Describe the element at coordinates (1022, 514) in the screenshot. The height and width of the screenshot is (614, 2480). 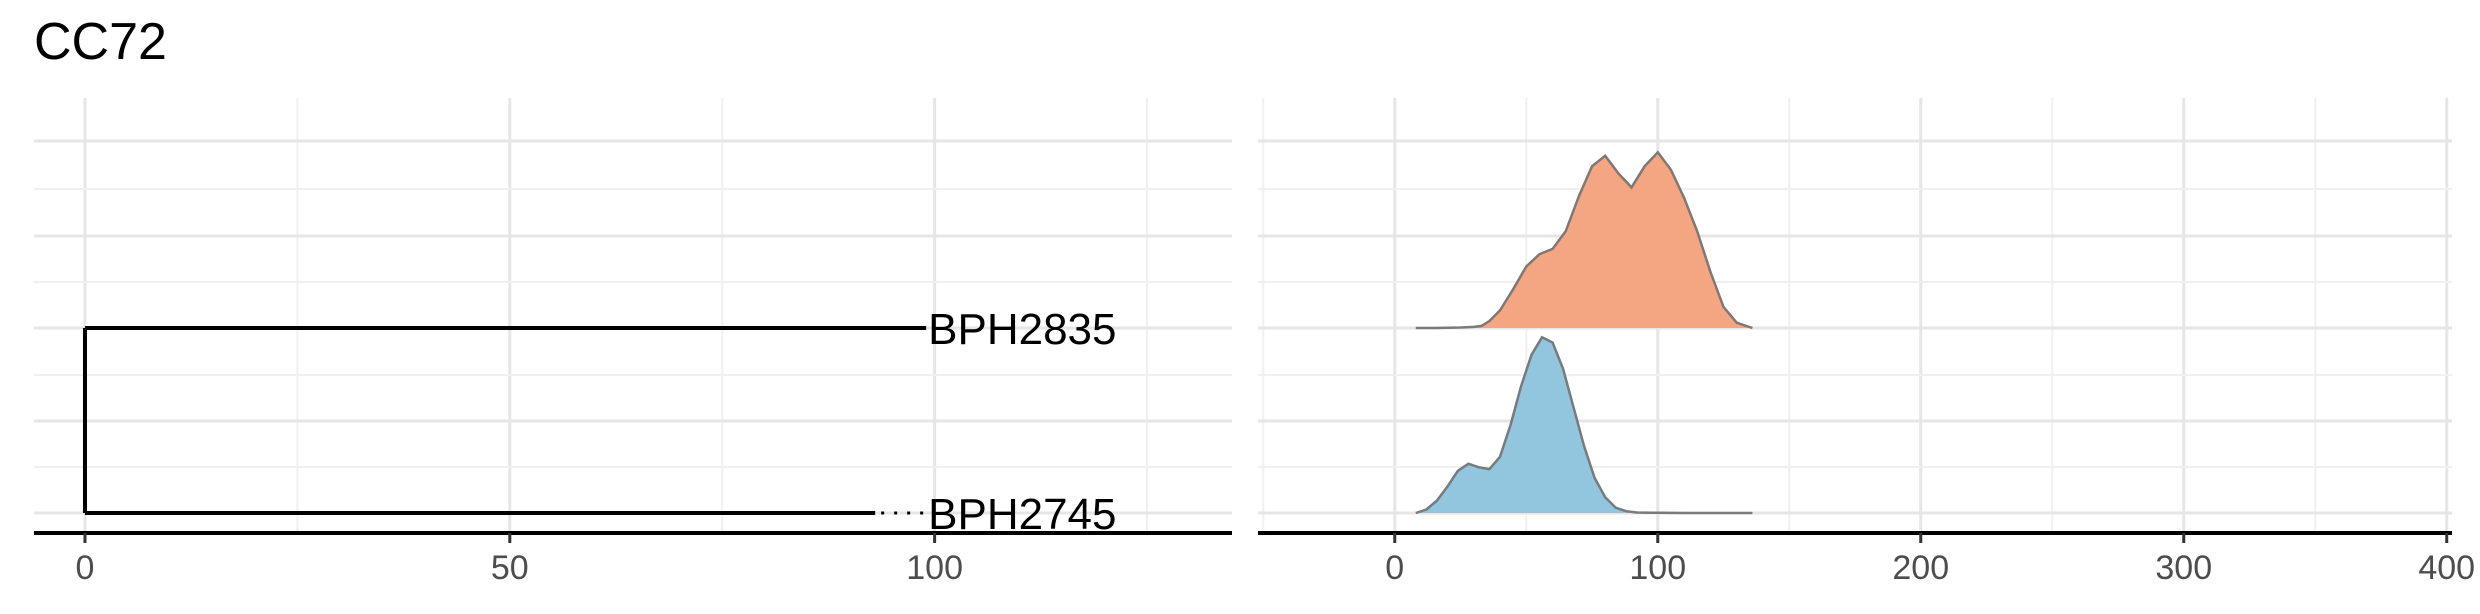
I see `tip-label: BPH2745` at that location.